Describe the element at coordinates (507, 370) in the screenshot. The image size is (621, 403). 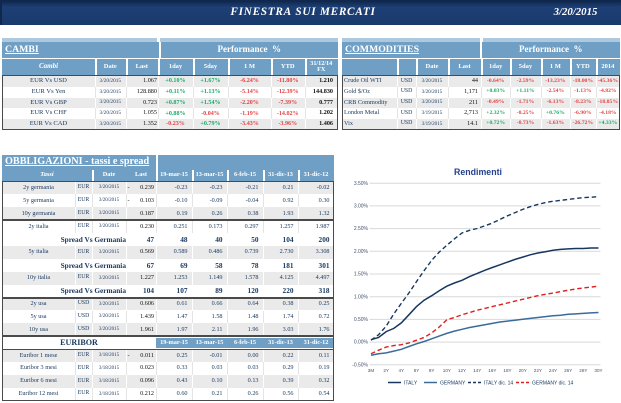
I see `svg-text: 18Y` at that location.